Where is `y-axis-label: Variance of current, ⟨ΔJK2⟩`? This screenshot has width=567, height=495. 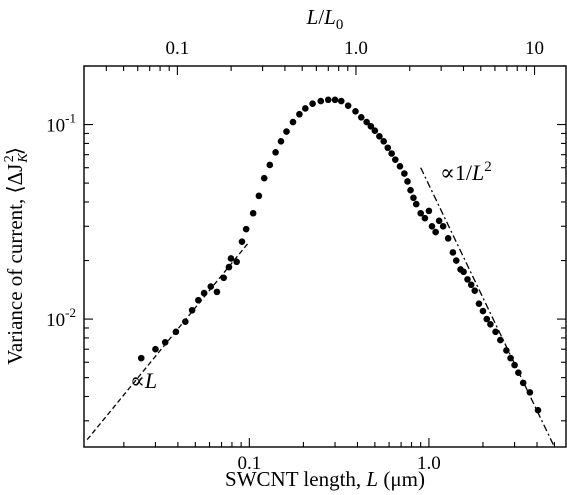 y-axis-label: Variance of current, ⟨ΔJK2⟩ is located at coordinates (16, 256).